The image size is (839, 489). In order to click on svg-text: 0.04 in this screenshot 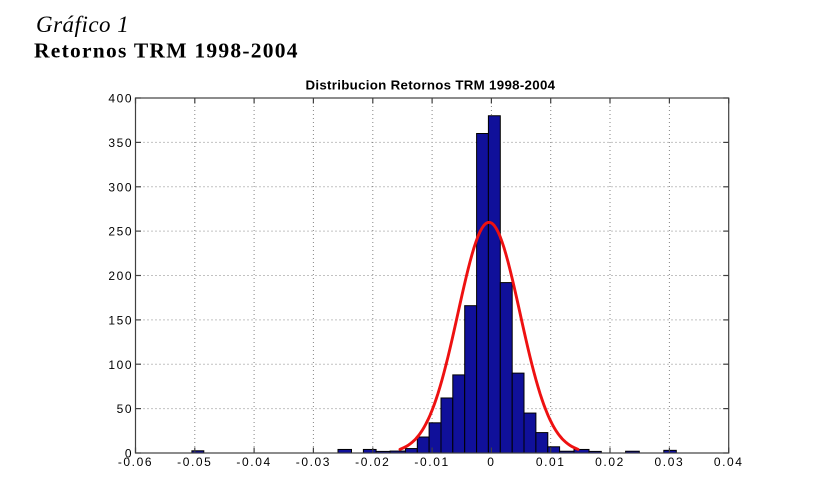, I will do `click(729, 462)`.